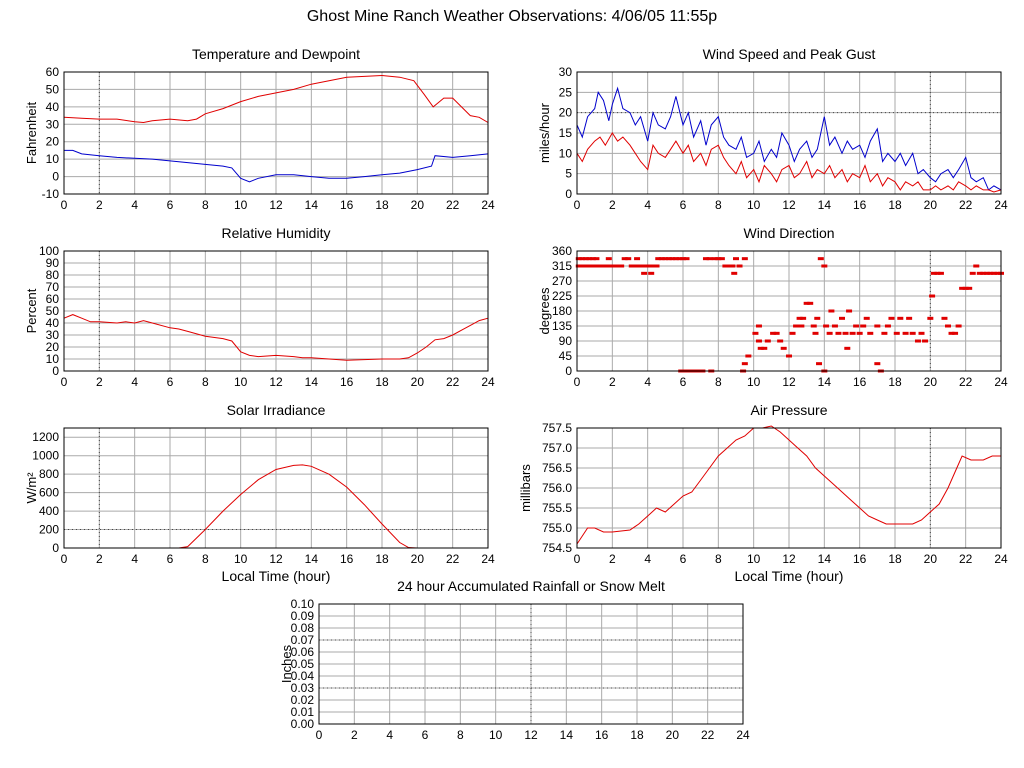 This screenshot has width=1024, height=768. Describe the element at coordinates (49, 511) in the screenshot. I see `y-tick-label: 400` at that location.